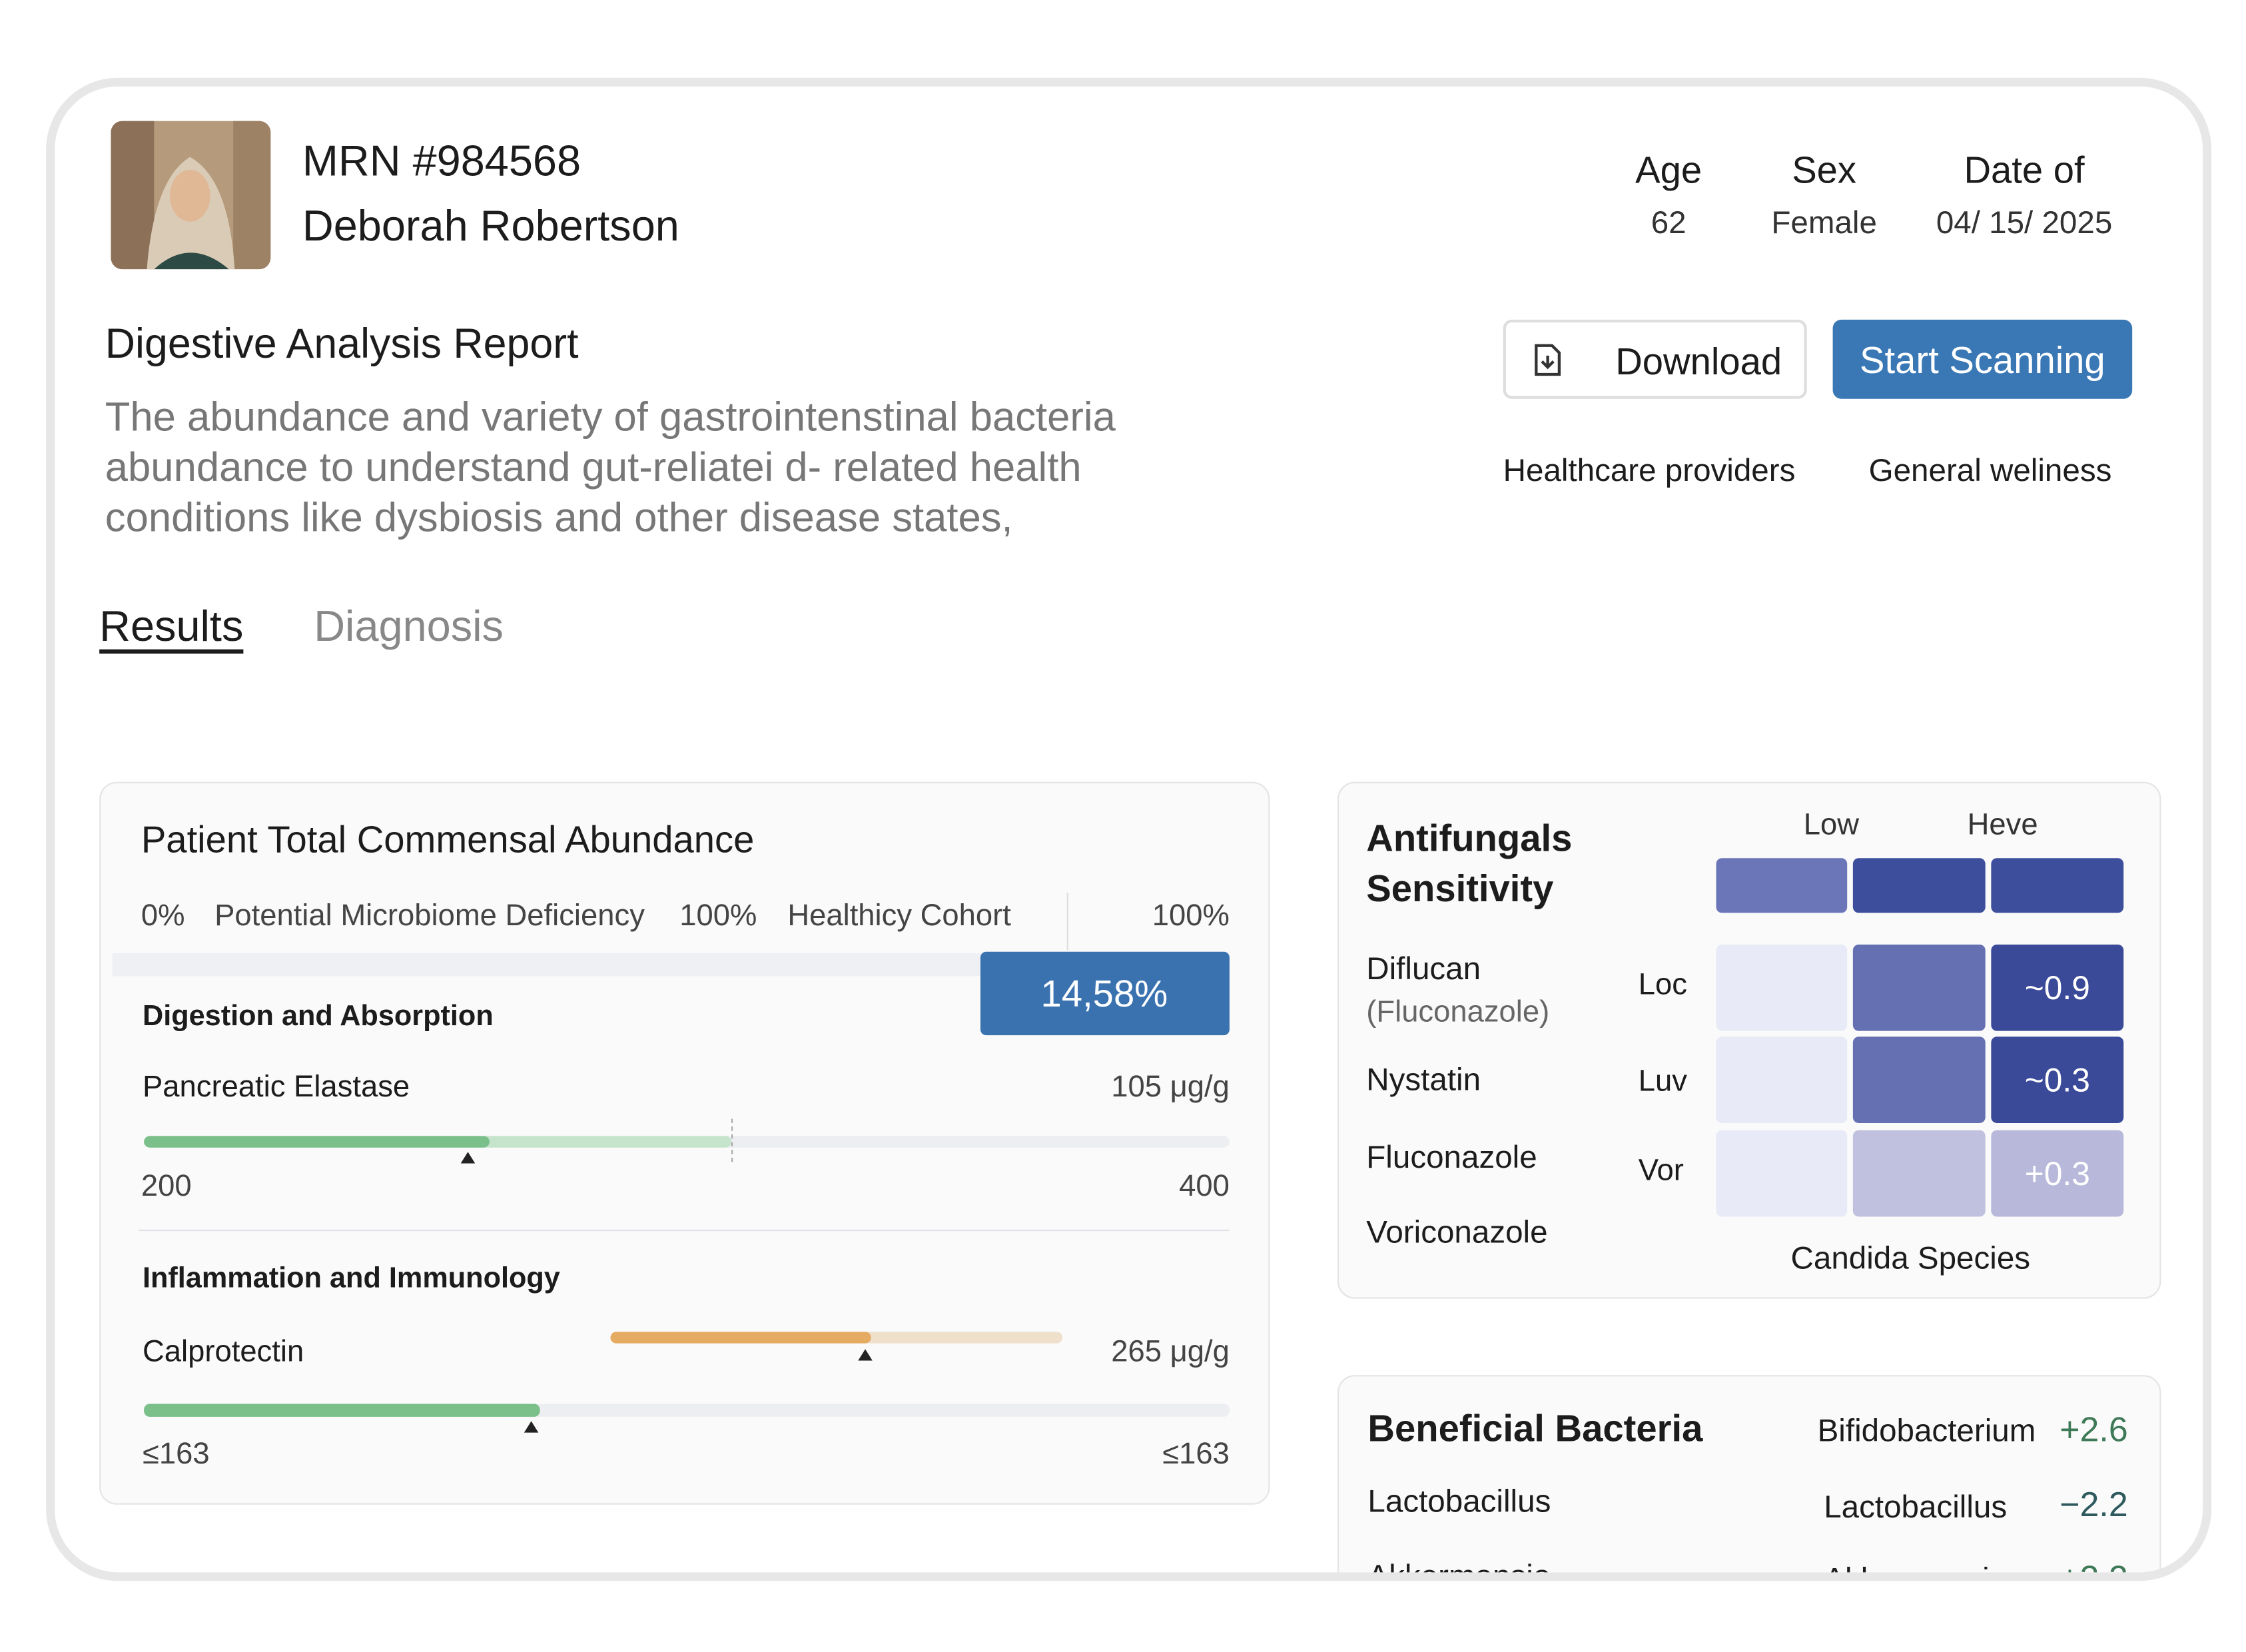  What do you see at coordinates (342, 345) in the screenshot?
I see `report-title: Digestive Analysis Report` at bounding box center [342, 345].